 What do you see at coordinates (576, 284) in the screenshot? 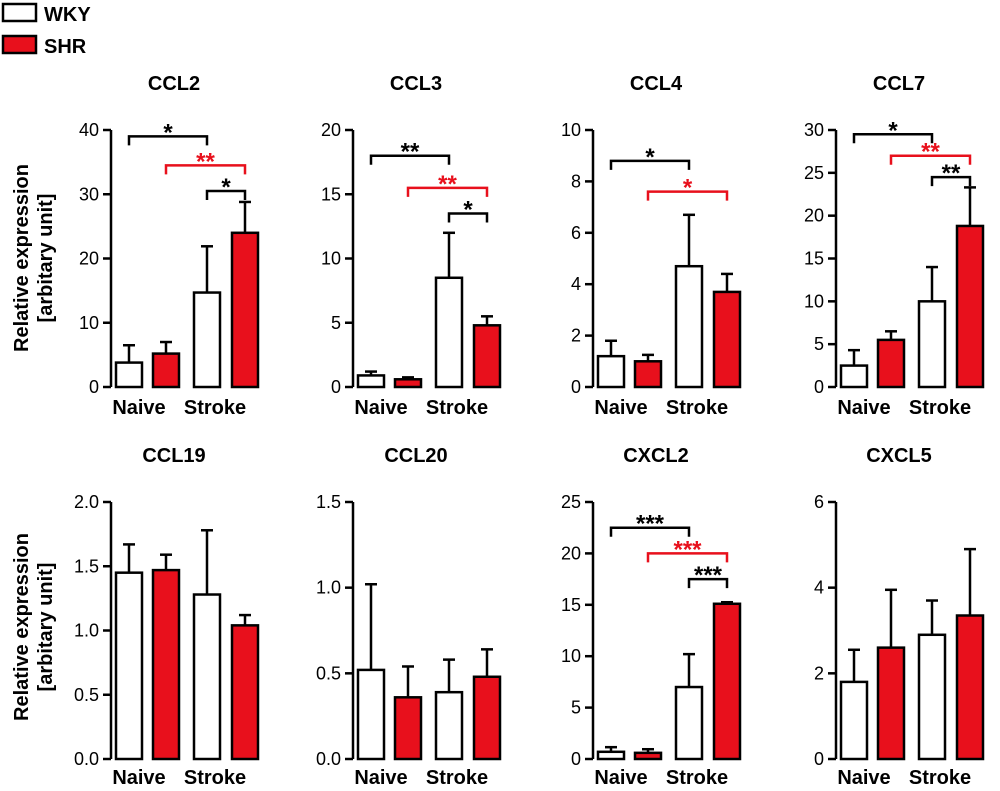
I see `y-tick-label: 4` at bounding box center [576, 284].